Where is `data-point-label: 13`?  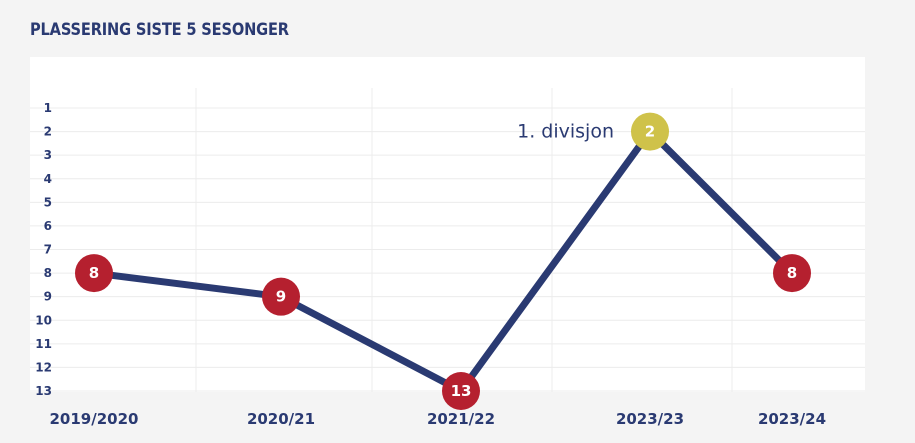 data-point-label: 13 is located at coordinates (461, 391).